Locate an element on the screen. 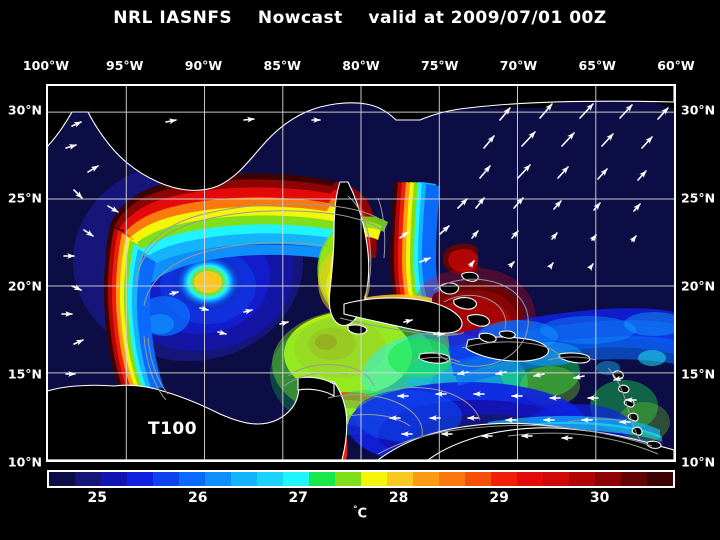 The height and width of the screenshot is (540, 720). lat-tick-label-right: 10°N is located at coordinates (698, 462).